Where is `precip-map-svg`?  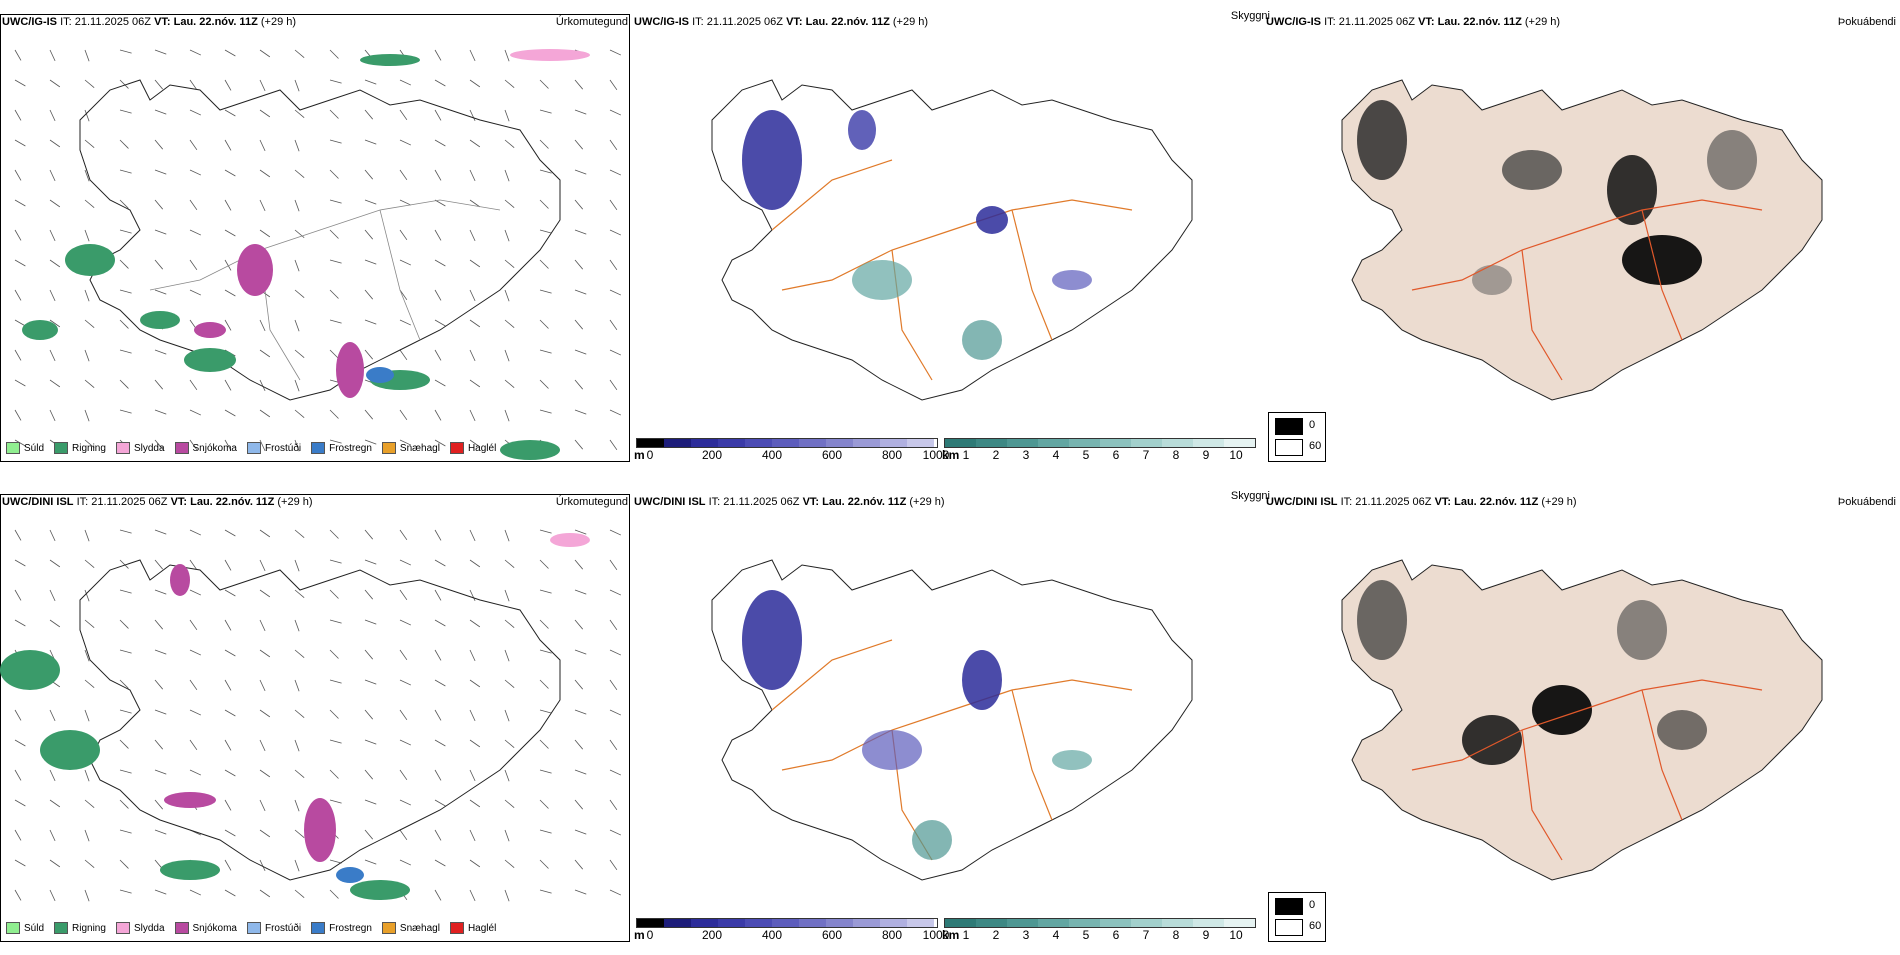 precip-map-svg is located at coordinates (318, 254).